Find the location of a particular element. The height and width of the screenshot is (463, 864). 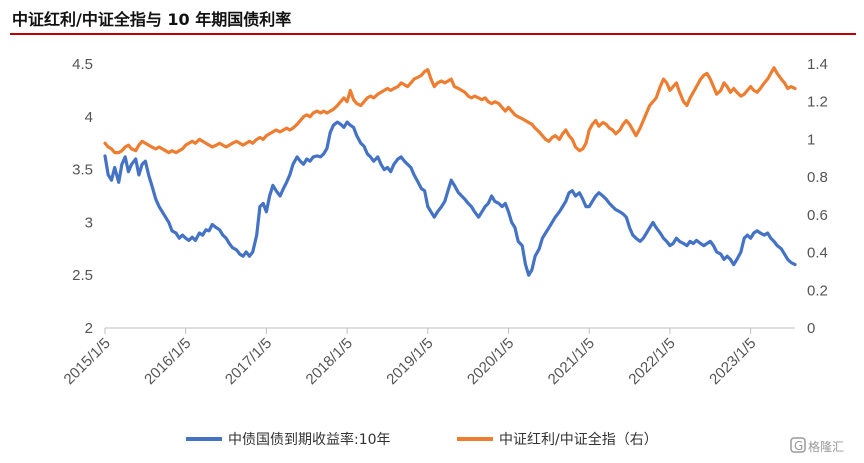

y-left-tick-label: 2 is located at coordinates (89, 328).